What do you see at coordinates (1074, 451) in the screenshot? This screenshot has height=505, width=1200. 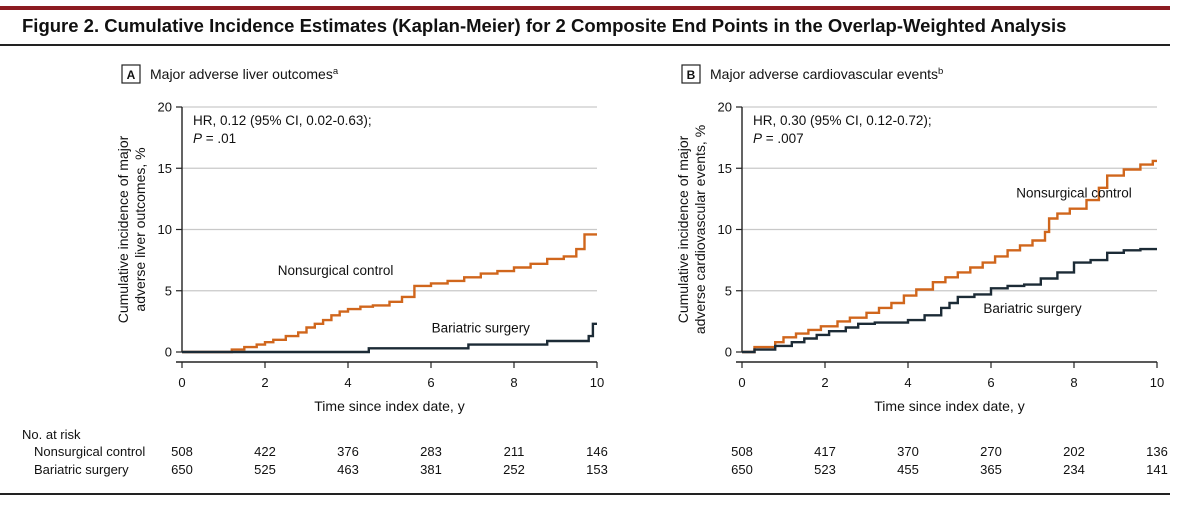 I see `at-risk-value: 202` at bounding box center [1074, 451].